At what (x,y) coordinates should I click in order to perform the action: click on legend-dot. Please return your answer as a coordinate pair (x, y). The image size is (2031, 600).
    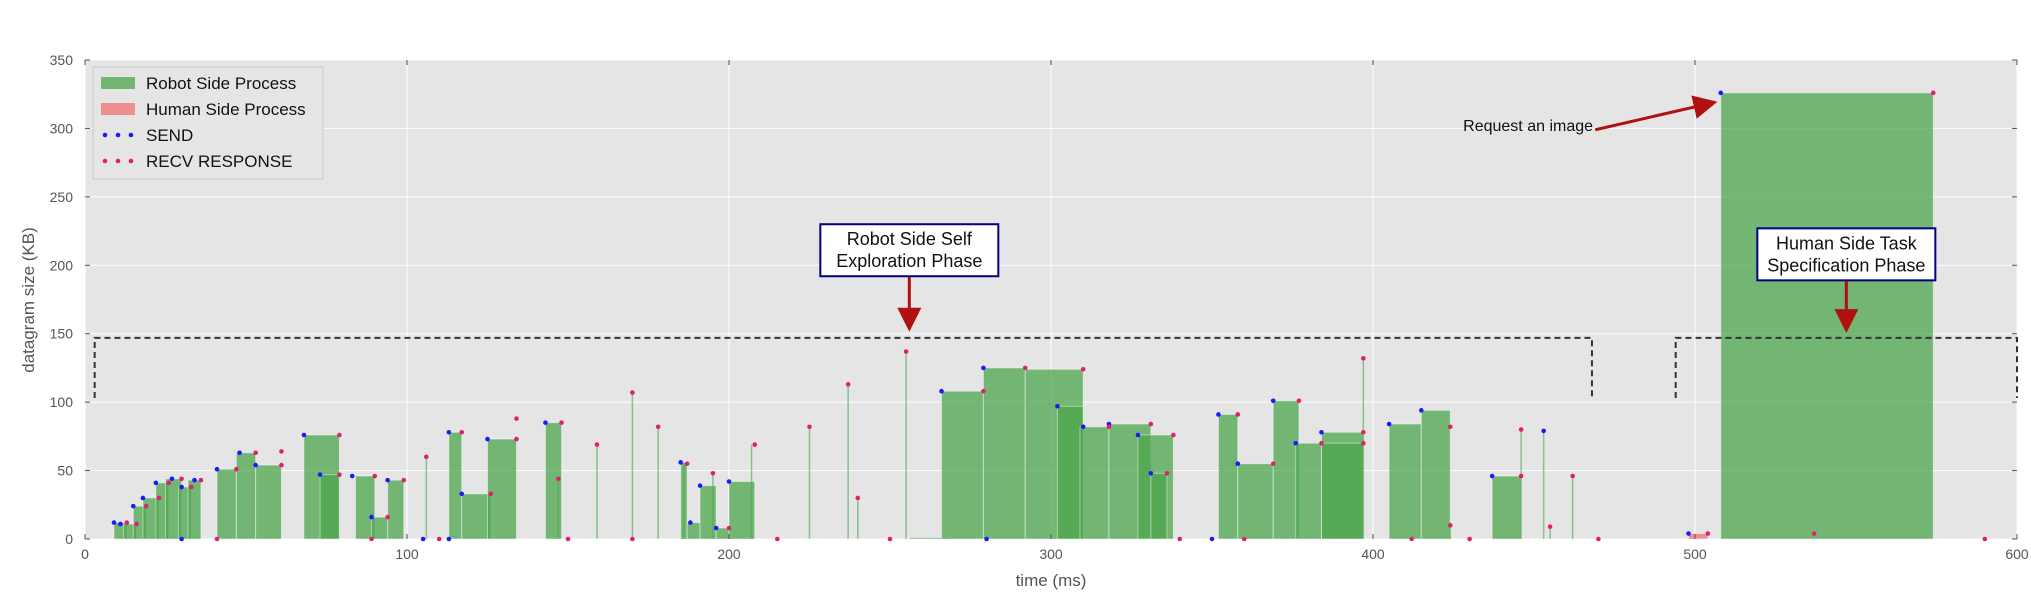
    Looking at the image, I should click on (131, 135).